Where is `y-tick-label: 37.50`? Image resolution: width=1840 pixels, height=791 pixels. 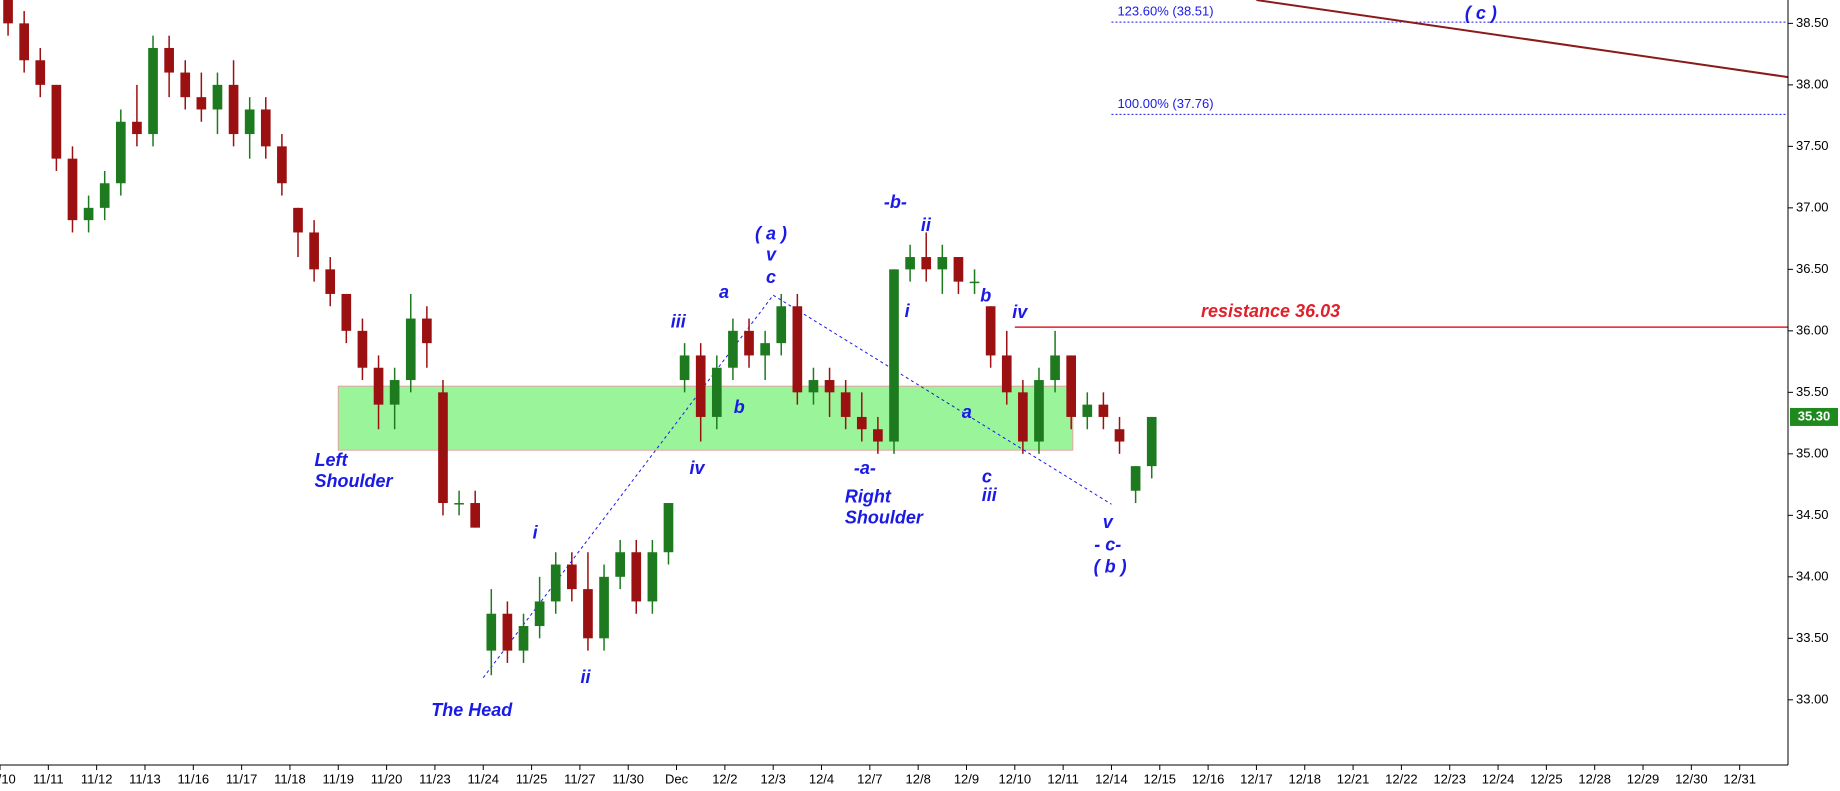
y-tick-label: 37.50 is located at coordinates (1812, 145).